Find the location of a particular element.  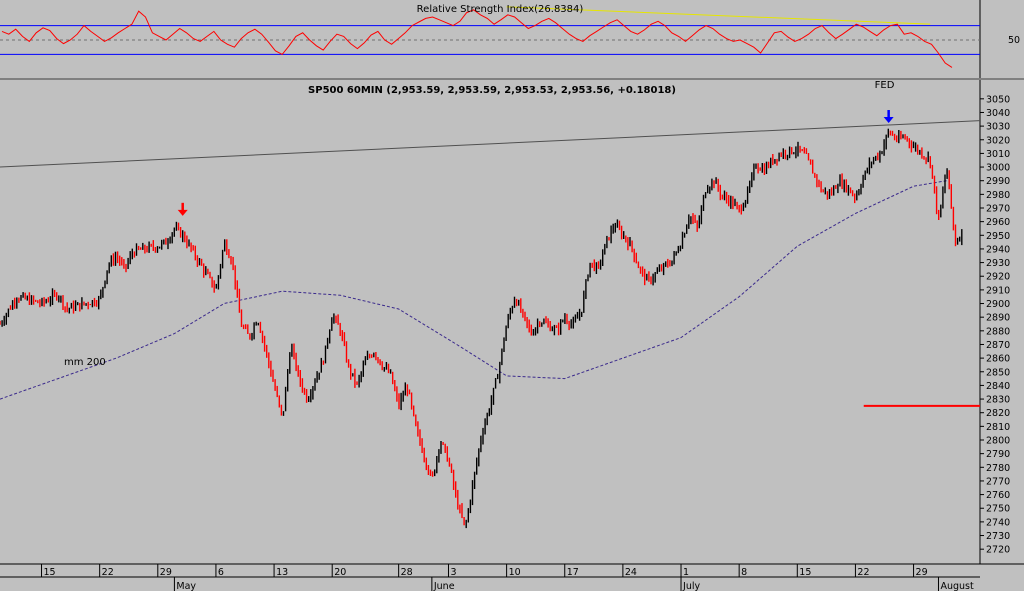

month-label: May is located at coordinates (186, 586).